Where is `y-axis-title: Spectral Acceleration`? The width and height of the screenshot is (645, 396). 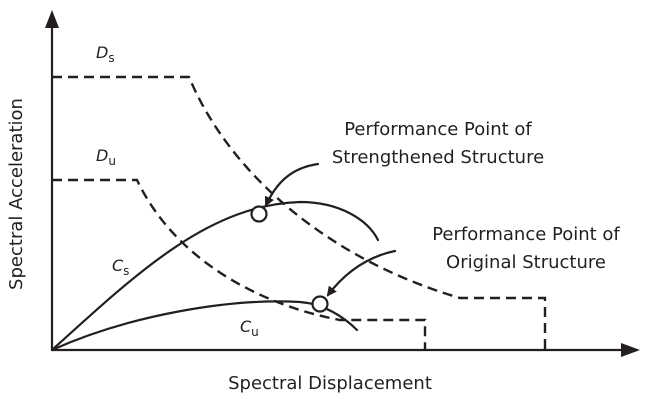
y-axis-title: Spectral Acceleration is located at coordinates (16, 194).